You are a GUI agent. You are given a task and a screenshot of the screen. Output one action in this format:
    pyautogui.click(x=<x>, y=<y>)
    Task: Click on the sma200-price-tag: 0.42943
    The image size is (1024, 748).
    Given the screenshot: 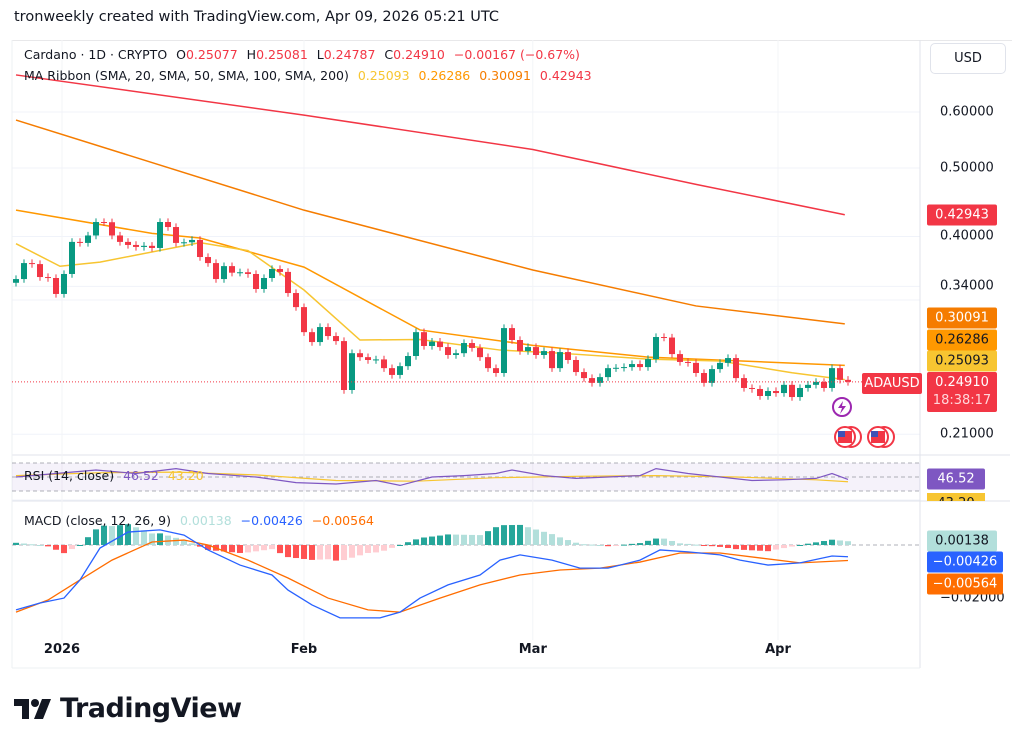 What is the action you would take?
    pyautogui.click(x=962, y=215)
    